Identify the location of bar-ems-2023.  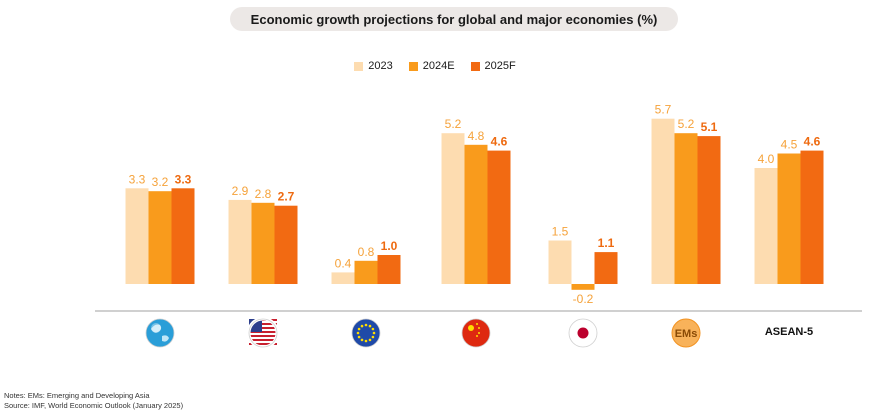
(663, 201).